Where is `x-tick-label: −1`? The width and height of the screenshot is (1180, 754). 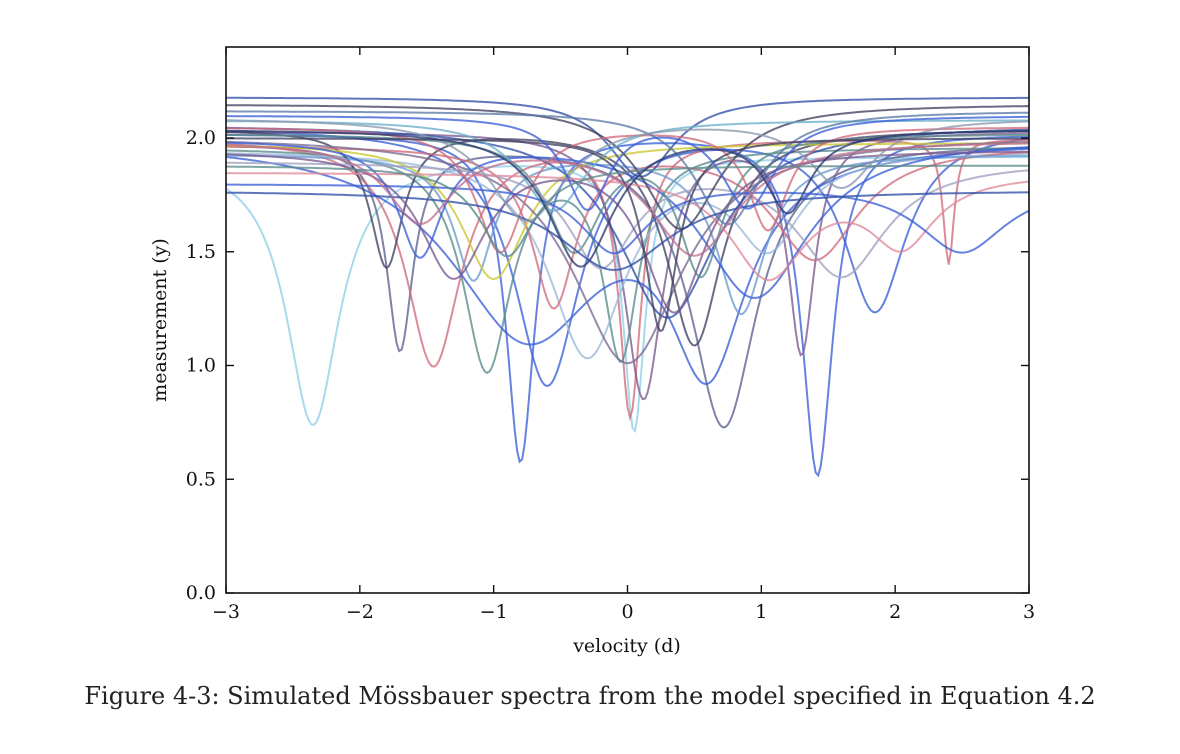 x-tick-label: −1 is located at coordinates (494, 612).